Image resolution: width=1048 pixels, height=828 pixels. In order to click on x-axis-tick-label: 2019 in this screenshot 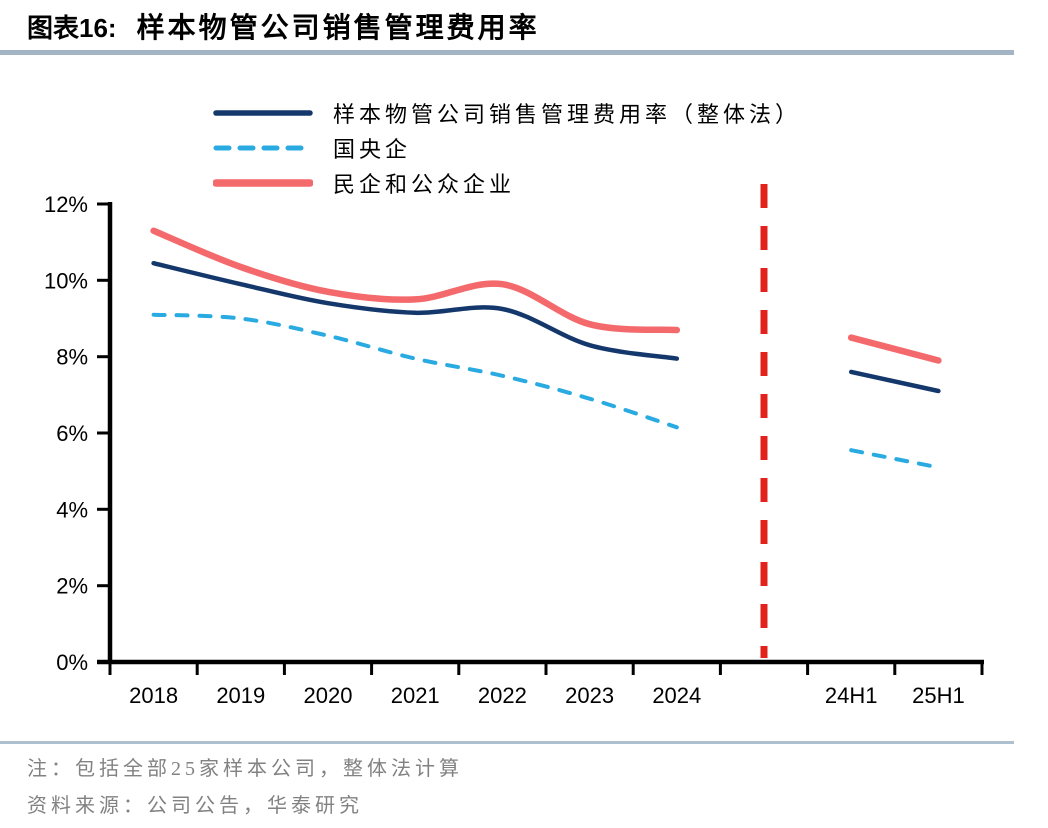, I will do `click(240, 695)`.